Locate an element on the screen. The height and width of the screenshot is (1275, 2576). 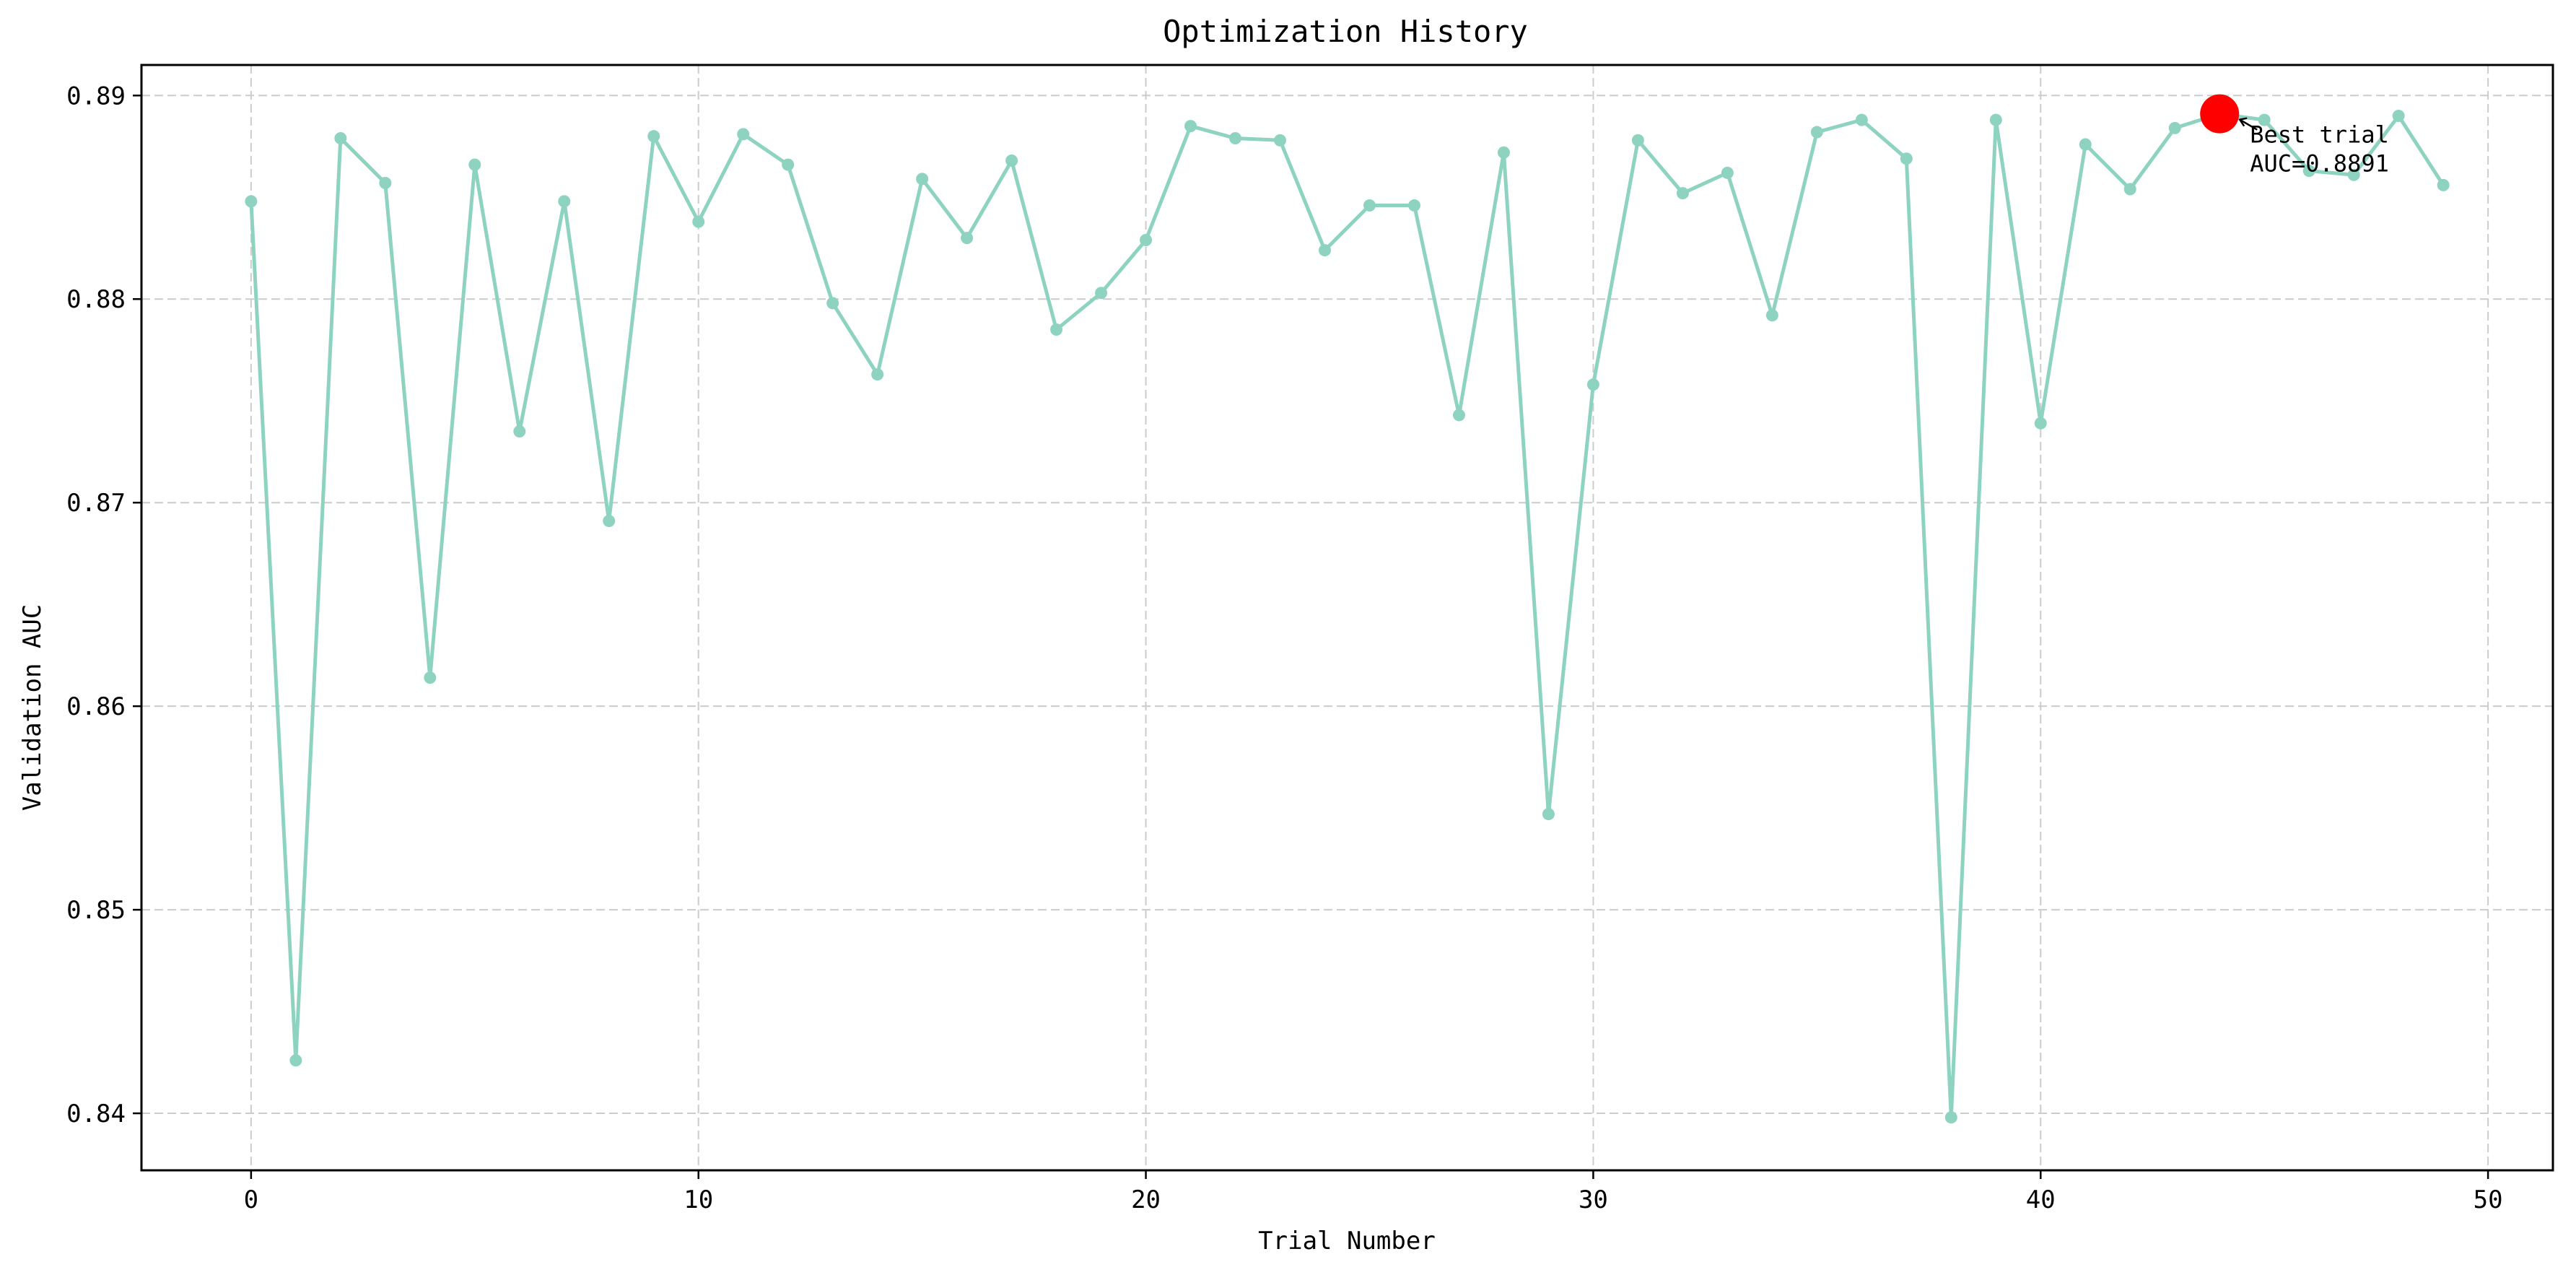
y-tick-label: 0.87 is located at coordinates (96, 503).